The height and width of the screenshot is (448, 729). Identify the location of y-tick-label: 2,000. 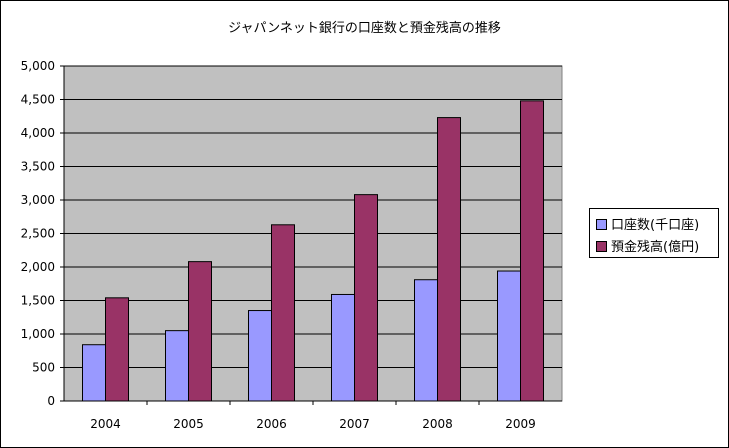
(38, 267).